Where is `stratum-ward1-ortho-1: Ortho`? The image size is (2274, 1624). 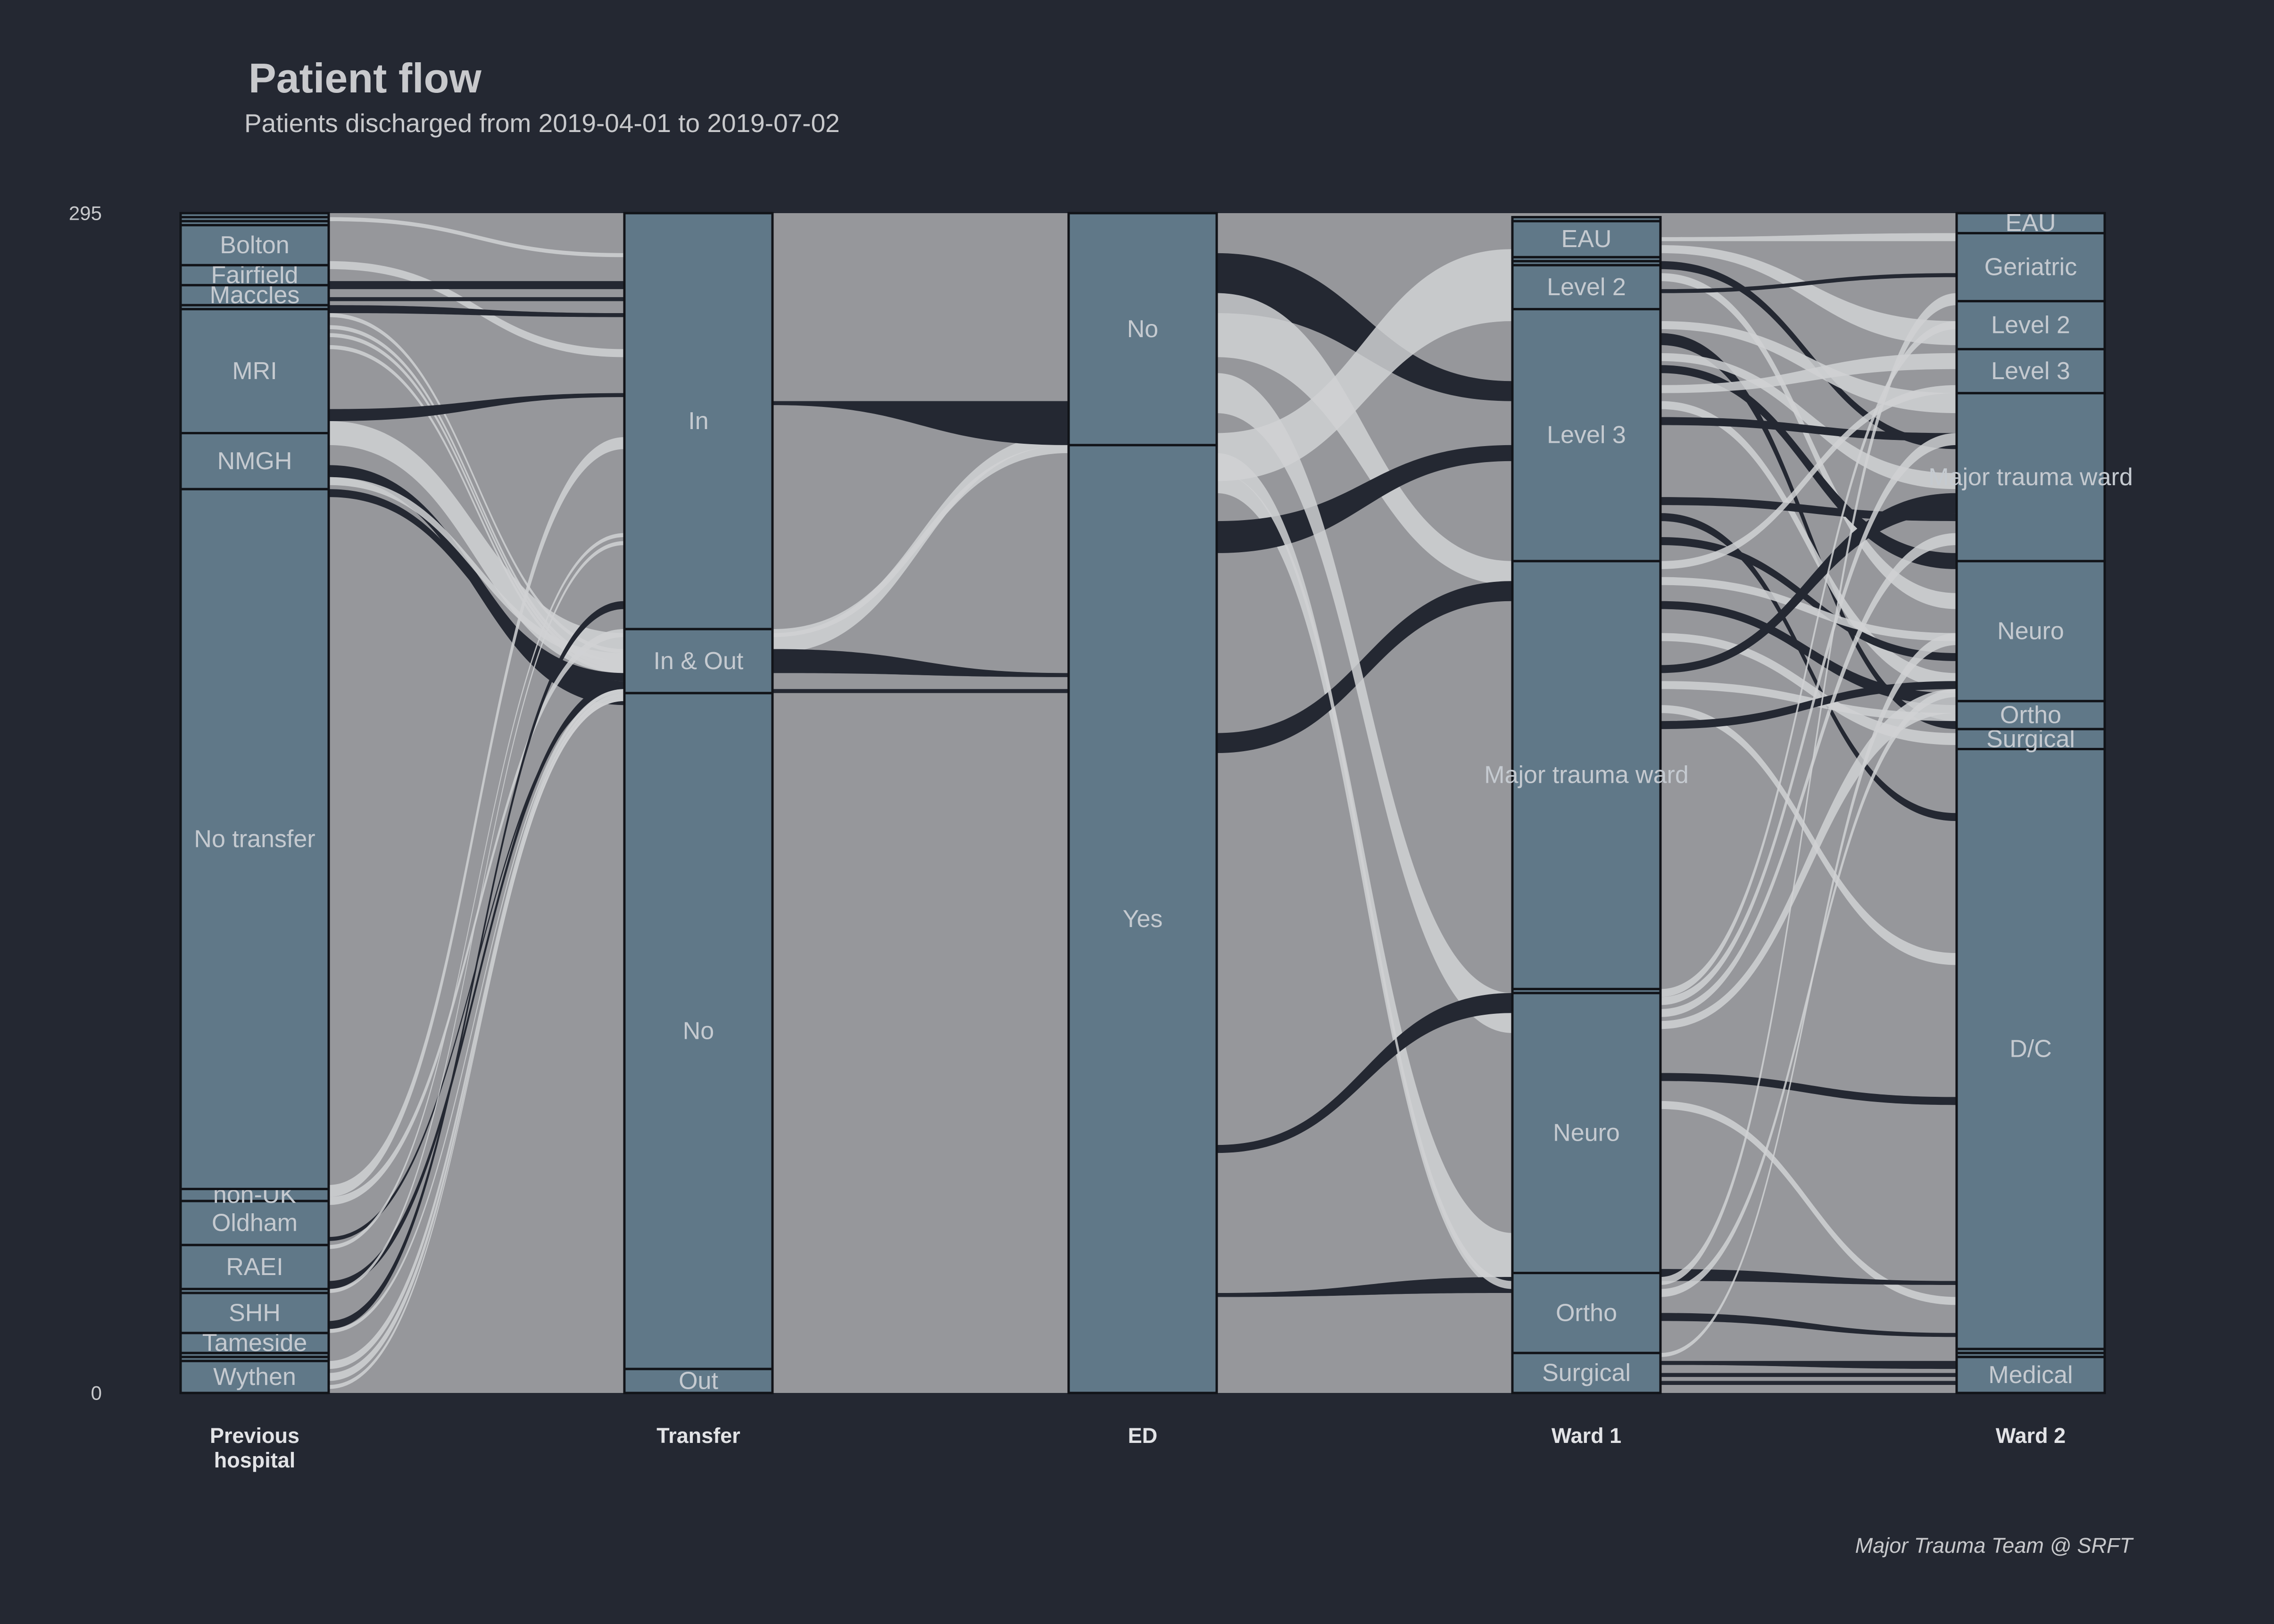
stratum-ward1-ortho-1: Ortho is located at coordinates (1586, 1313).